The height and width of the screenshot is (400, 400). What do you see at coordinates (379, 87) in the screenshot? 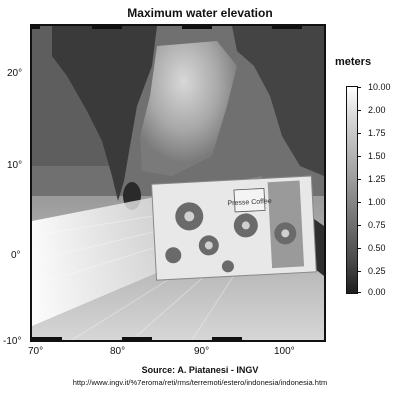
I see `colorbar-label: 10.00` at bounding box center [379, 87].